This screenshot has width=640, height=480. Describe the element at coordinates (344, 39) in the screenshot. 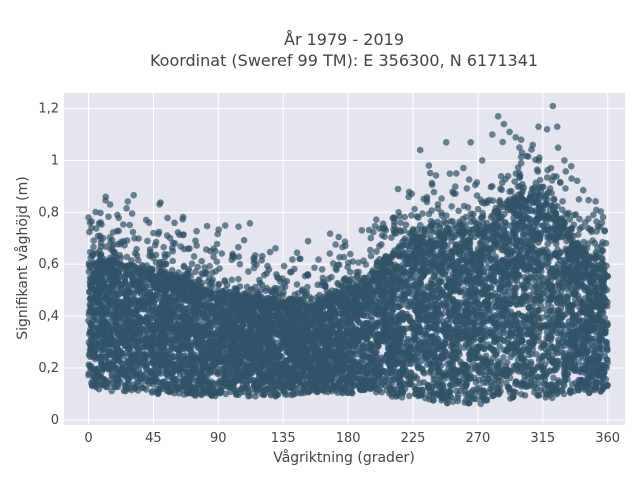

I see `chart-title: År 1979 - 2019` at that location.